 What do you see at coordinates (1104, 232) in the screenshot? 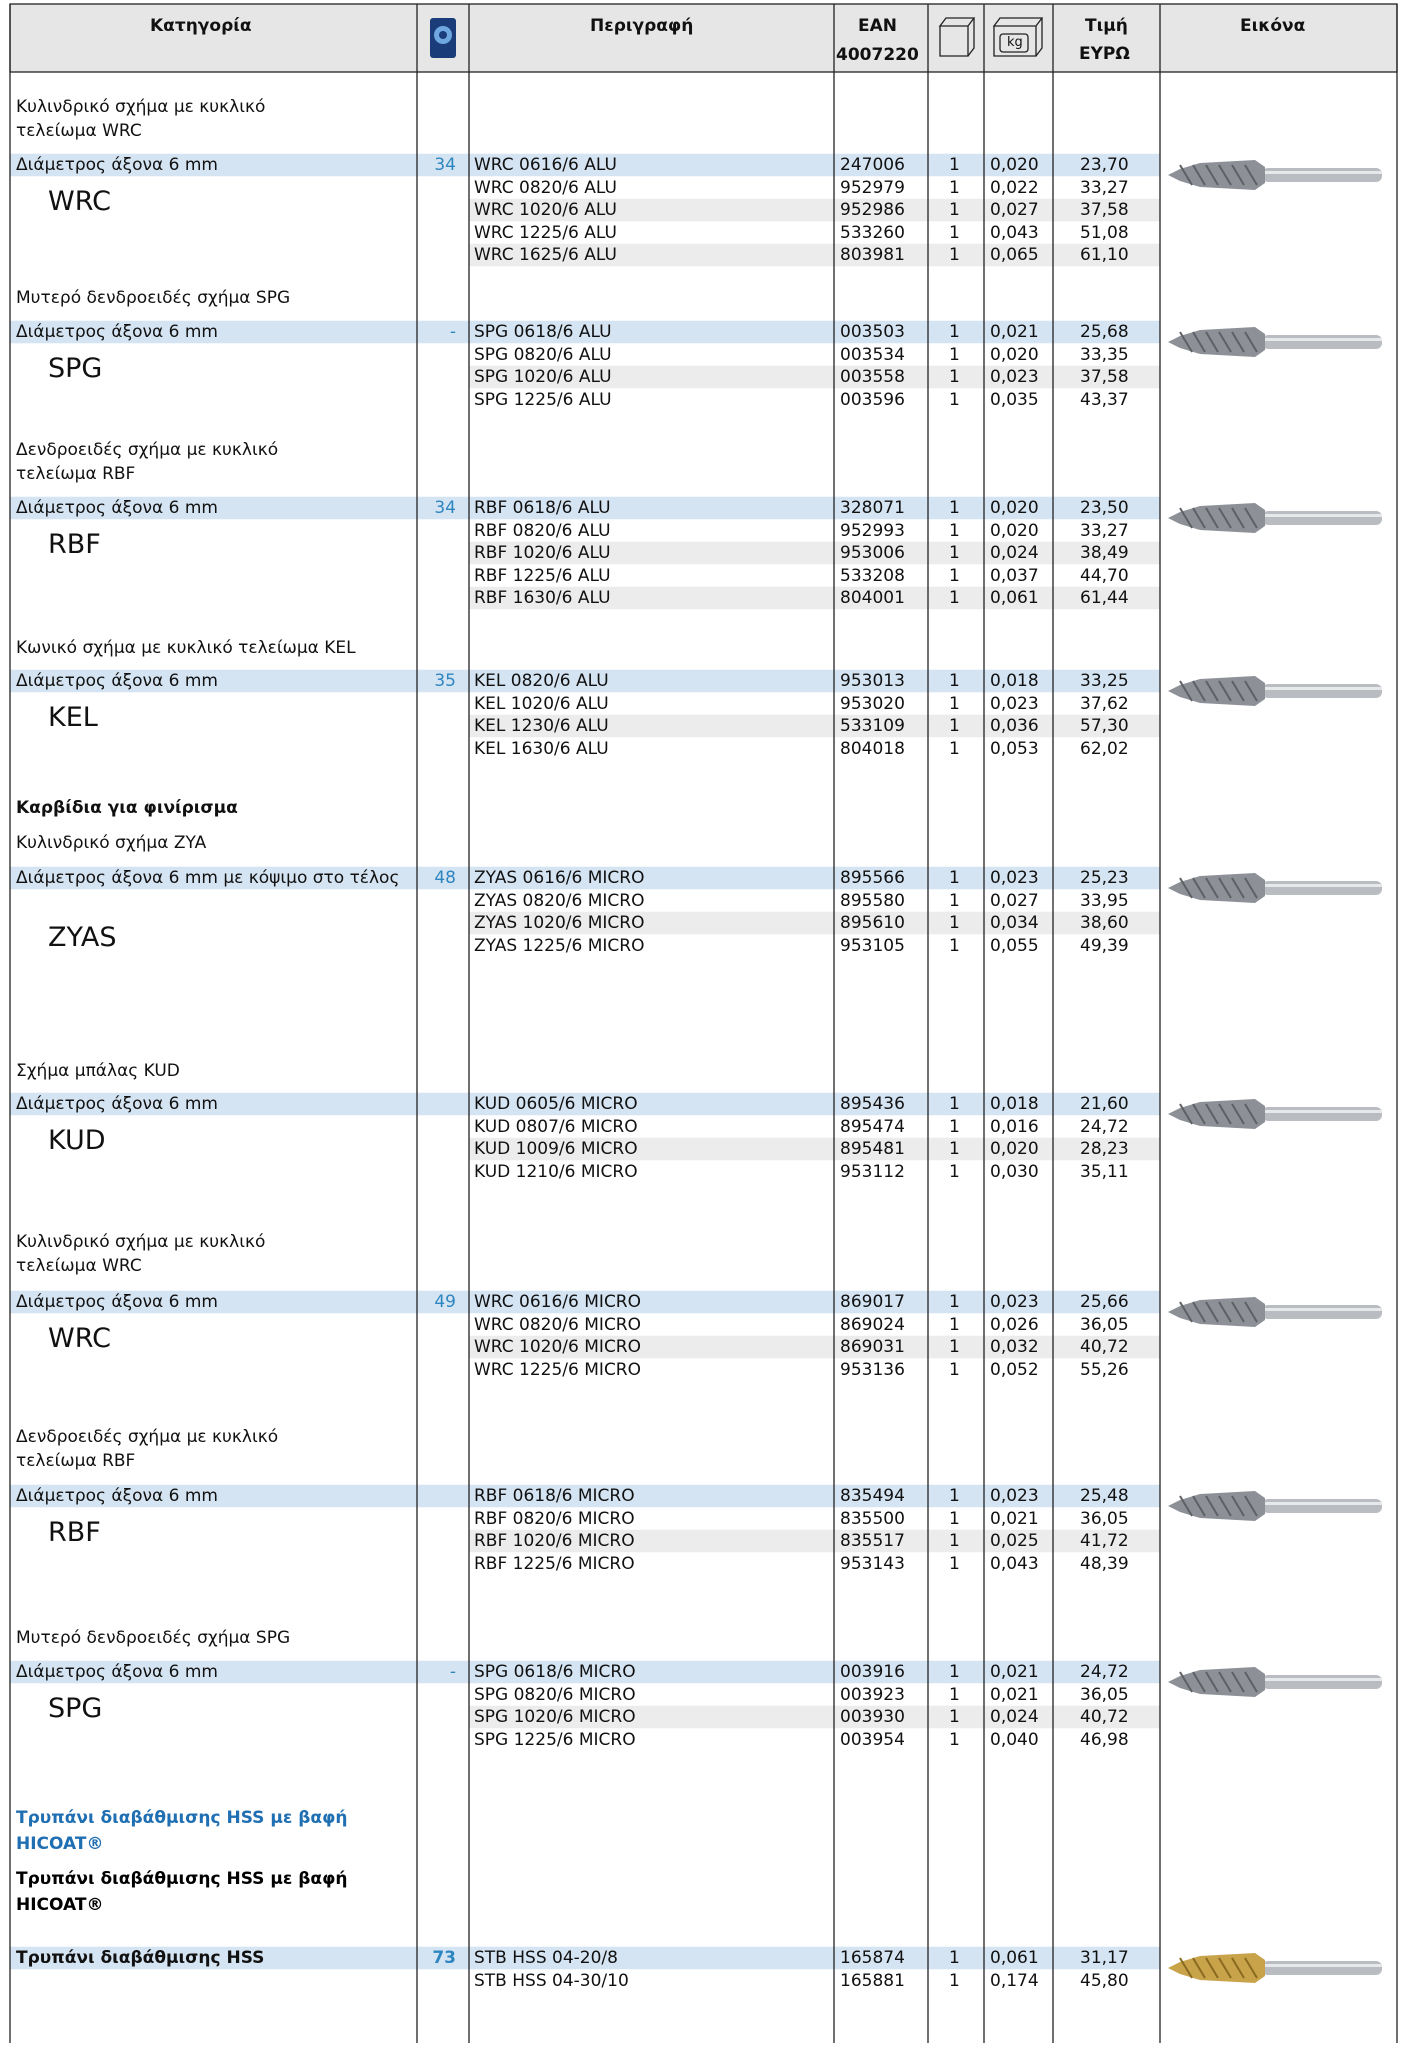
I see `price: 51,08` at bounding box center [1104, 232].